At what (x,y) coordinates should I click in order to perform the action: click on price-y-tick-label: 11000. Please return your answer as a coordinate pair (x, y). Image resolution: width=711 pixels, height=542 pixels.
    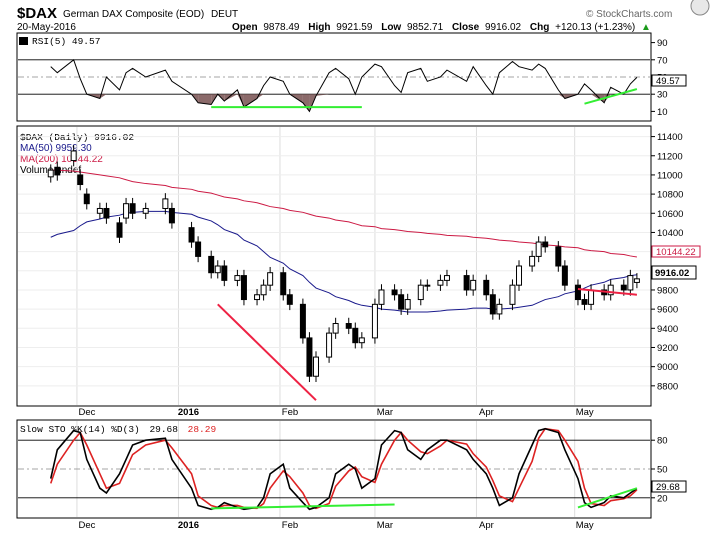
    Looking at the image, I should click on (670, 175).